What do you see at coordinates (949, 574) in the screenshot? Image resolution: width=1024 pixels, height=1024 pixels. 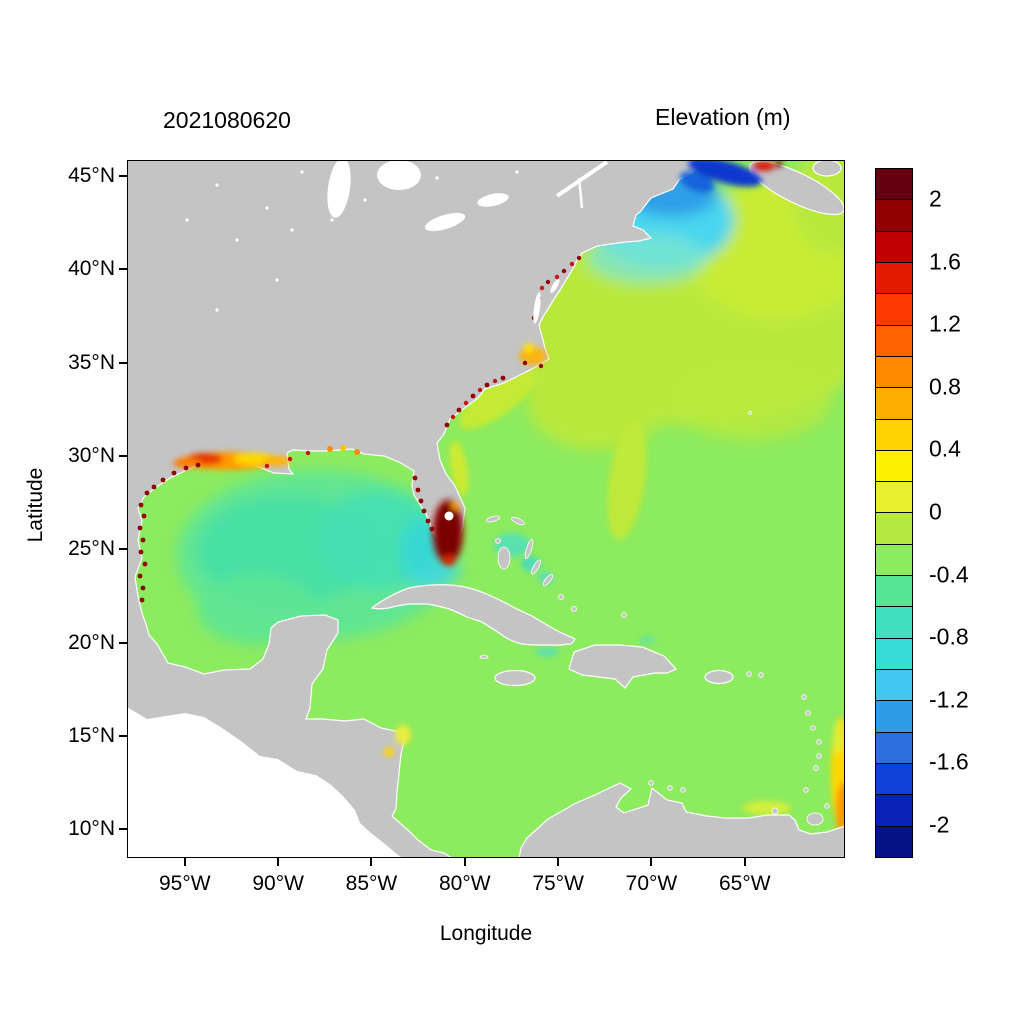 I see `colorbar-tick-label: -0.4` at bounding box center [949, 574].